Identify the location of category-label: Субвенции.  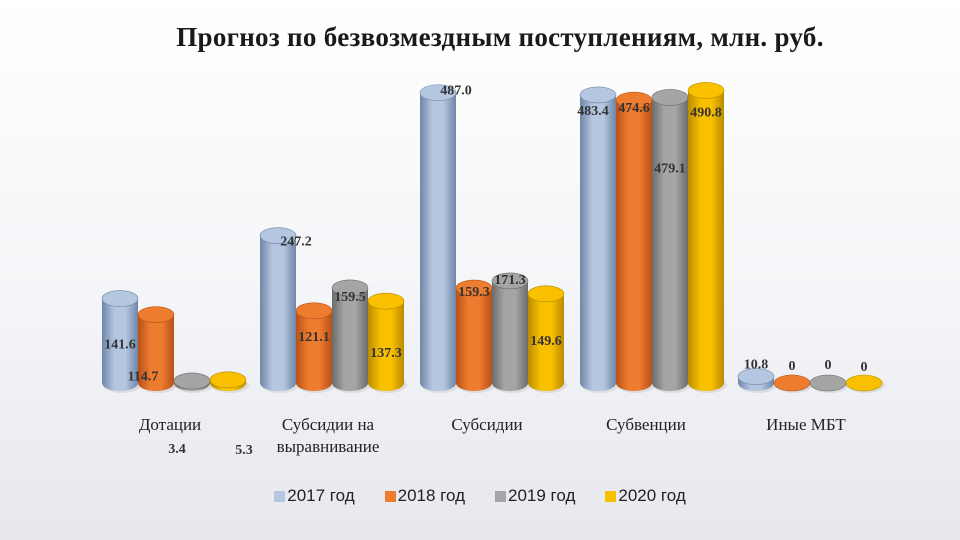
(646, 424).